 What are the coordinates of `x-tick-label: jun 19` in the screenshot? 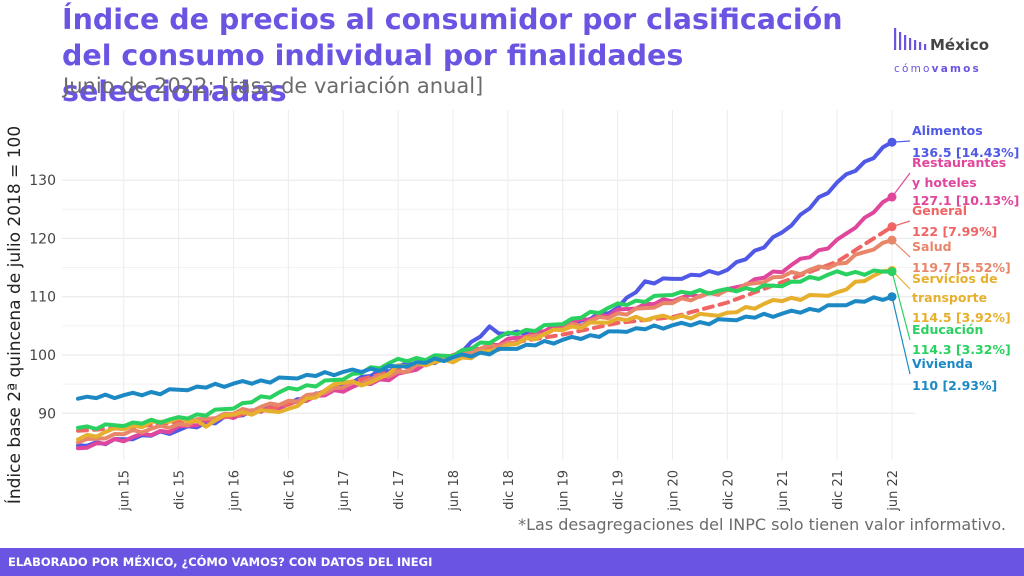 It's located at (564, 491).